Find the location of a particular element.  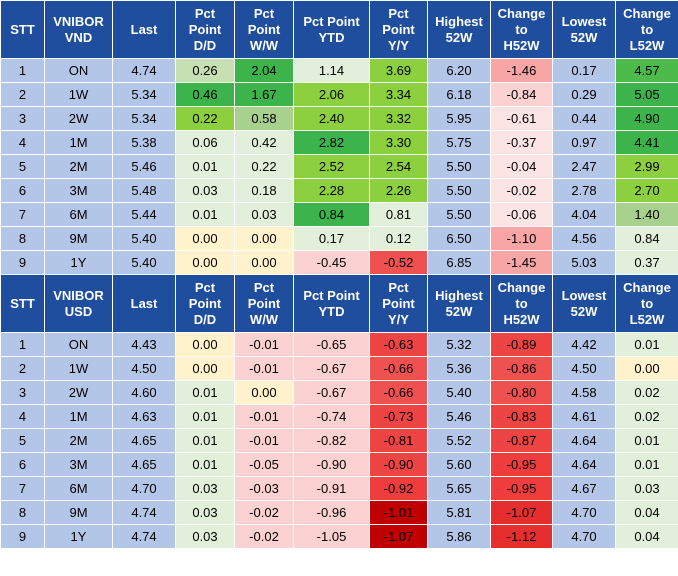

row-pct-ytd: -0.90 is located at coordinates (331, 464).